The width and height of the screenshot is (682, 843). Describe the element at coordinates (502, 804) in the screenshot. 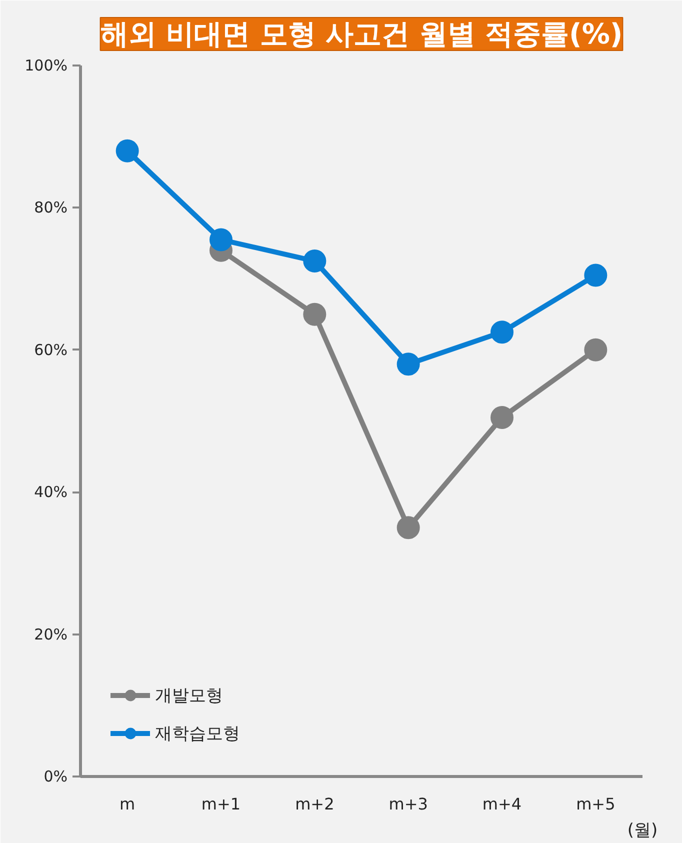

I see `x-tick-label: m+4` at that location.